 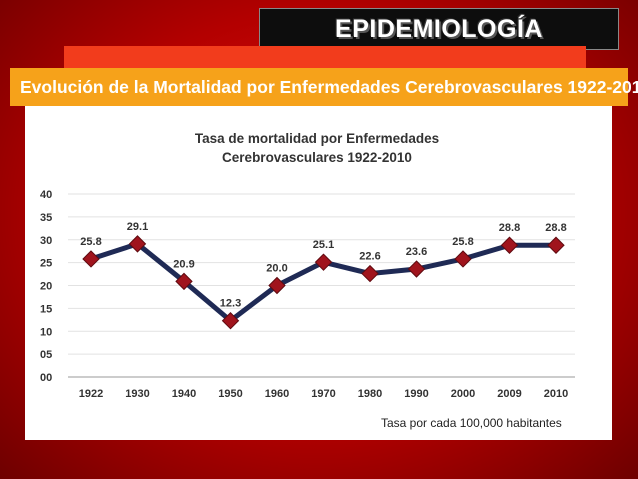 What do you see at coordinates (317, 157) in the screenshot?
I see `chart-title-line: Cerebrovasculares 1922-2010` at bounding box center [317, 157].